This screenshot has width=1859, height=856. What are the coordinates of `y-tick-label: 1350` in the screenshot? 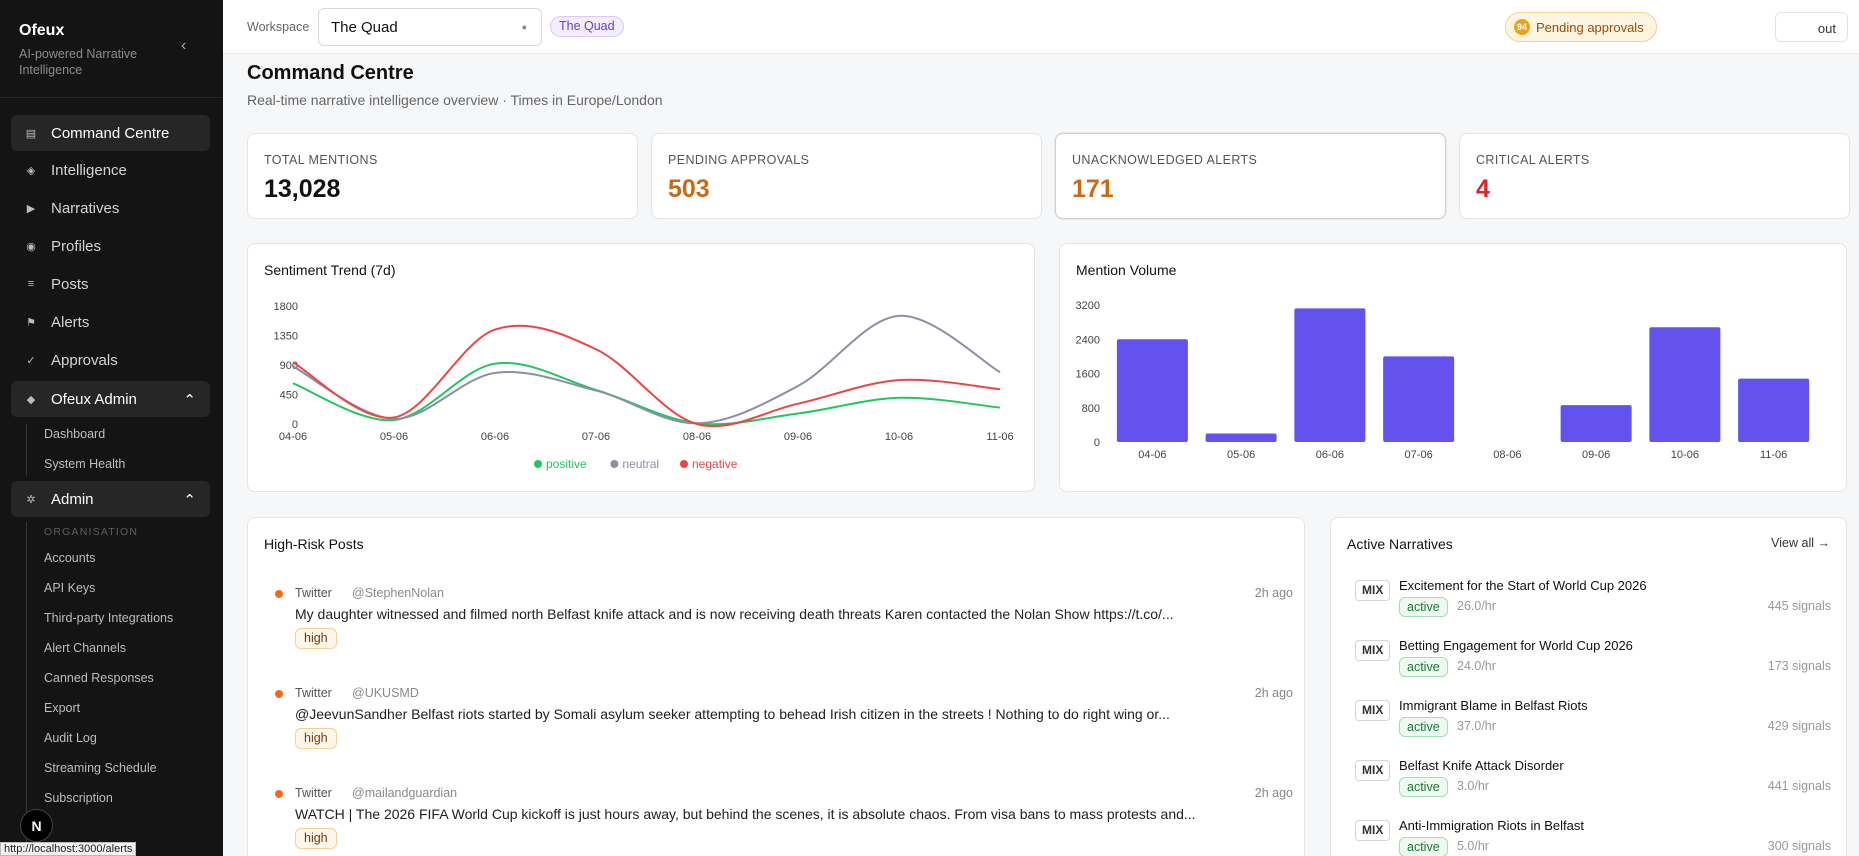 It's located at (286, 337).